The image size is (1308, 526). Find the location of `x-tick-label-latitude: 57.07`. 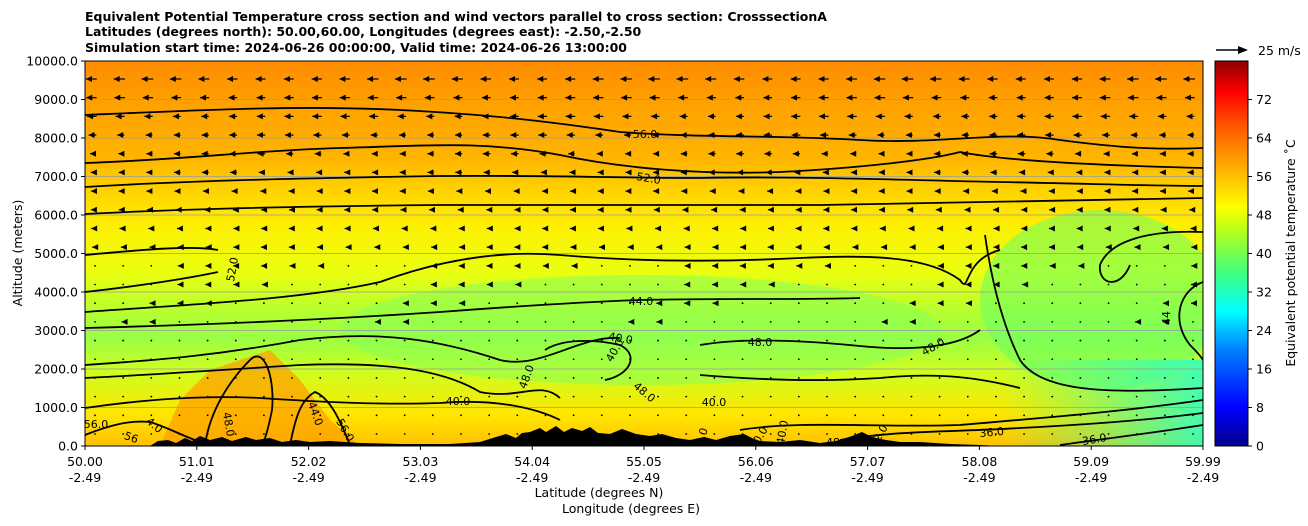

x-tick-label-latitude: 57.07 is located at coordinates (868, 461).